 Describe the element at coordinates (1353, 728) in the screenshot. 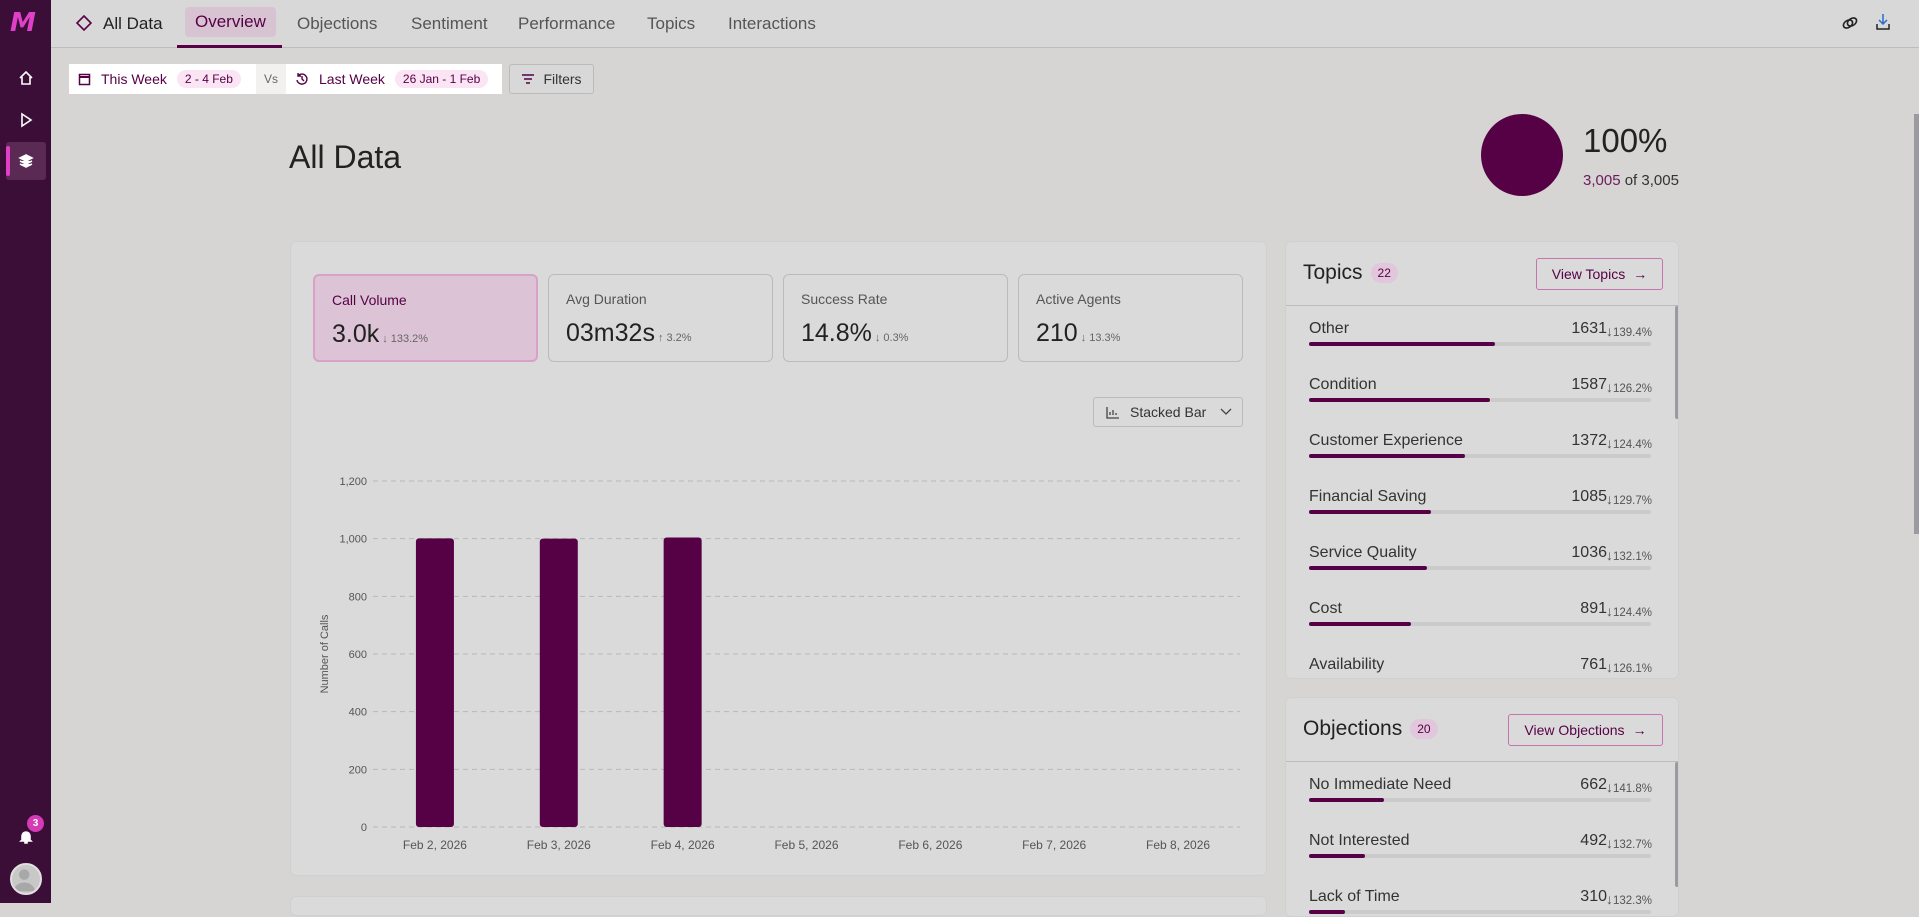

I see `objections-heading: Objections` at that location.